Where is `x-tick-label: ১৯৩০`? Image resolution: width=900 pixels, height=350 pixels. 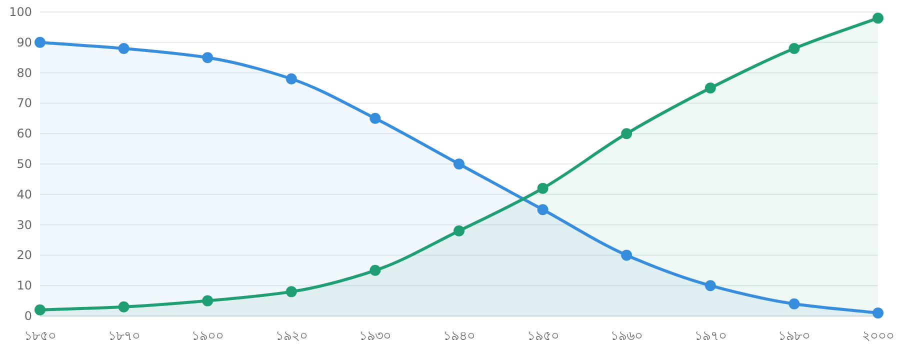
x-tick-label: ১৯৩০ is located at coordinates (375, 336).